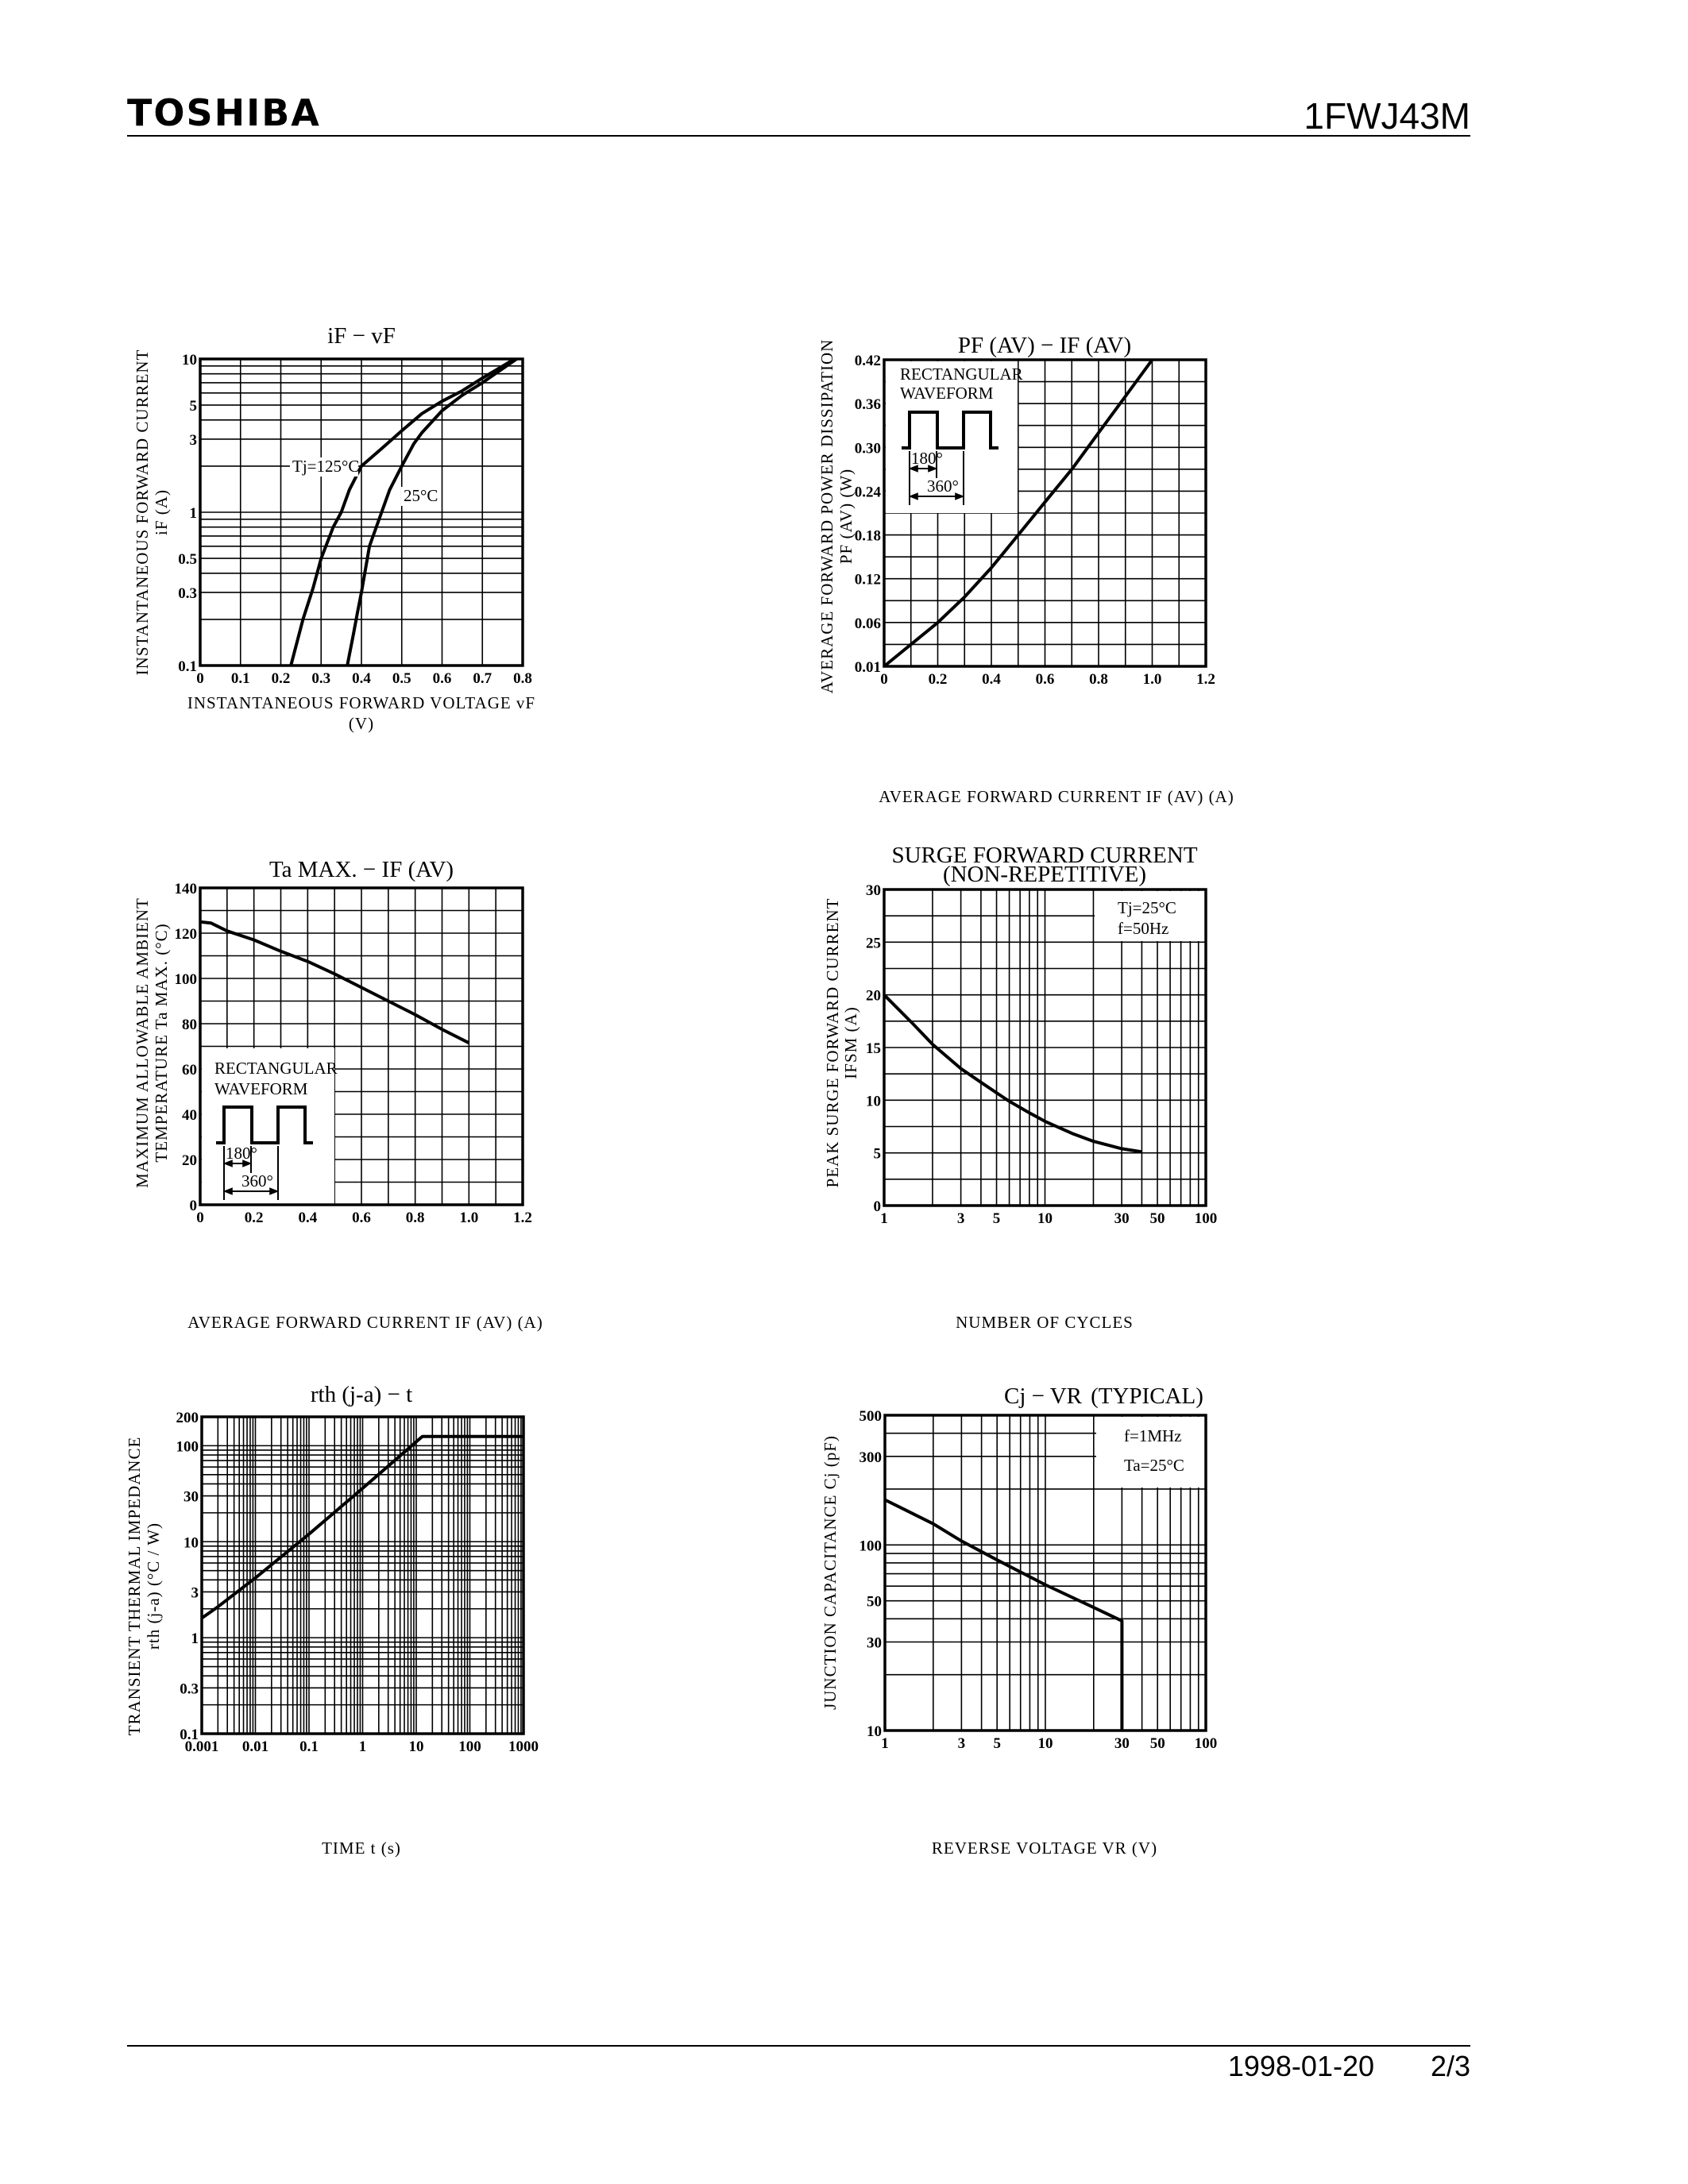 The width and height of the screenshot is (1688, 2184). Describe the element at coordinates (142, 1042) in the screenshot. I see `y-axis-label: MAXIMUM ALLOWABLE AMBIENT` at that location.